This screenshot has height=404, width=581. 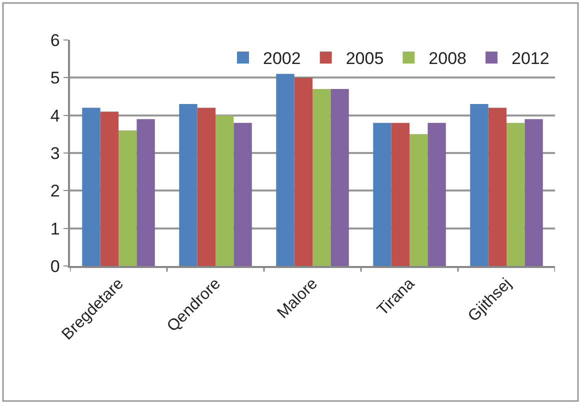 I want to click on legend-label: 2002, so click(x=282, y=58).